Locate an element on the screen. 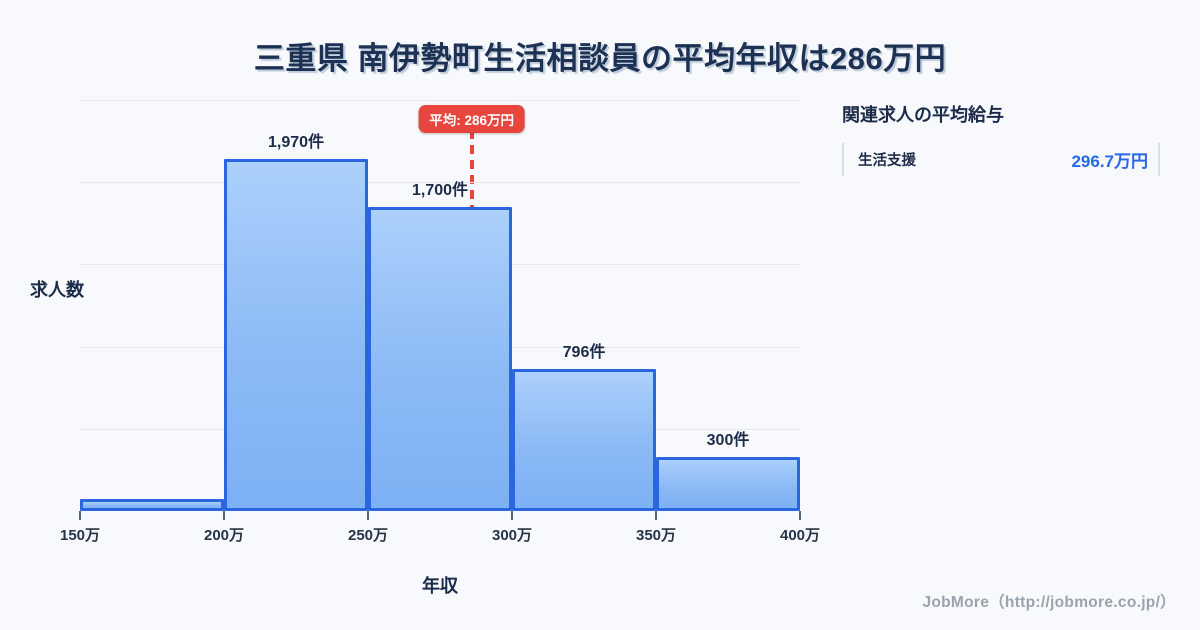 This screenshot has height=630, width=1200. related-jobs-heading: 関連求人の平均給与 is located at coordinates (923, 115).